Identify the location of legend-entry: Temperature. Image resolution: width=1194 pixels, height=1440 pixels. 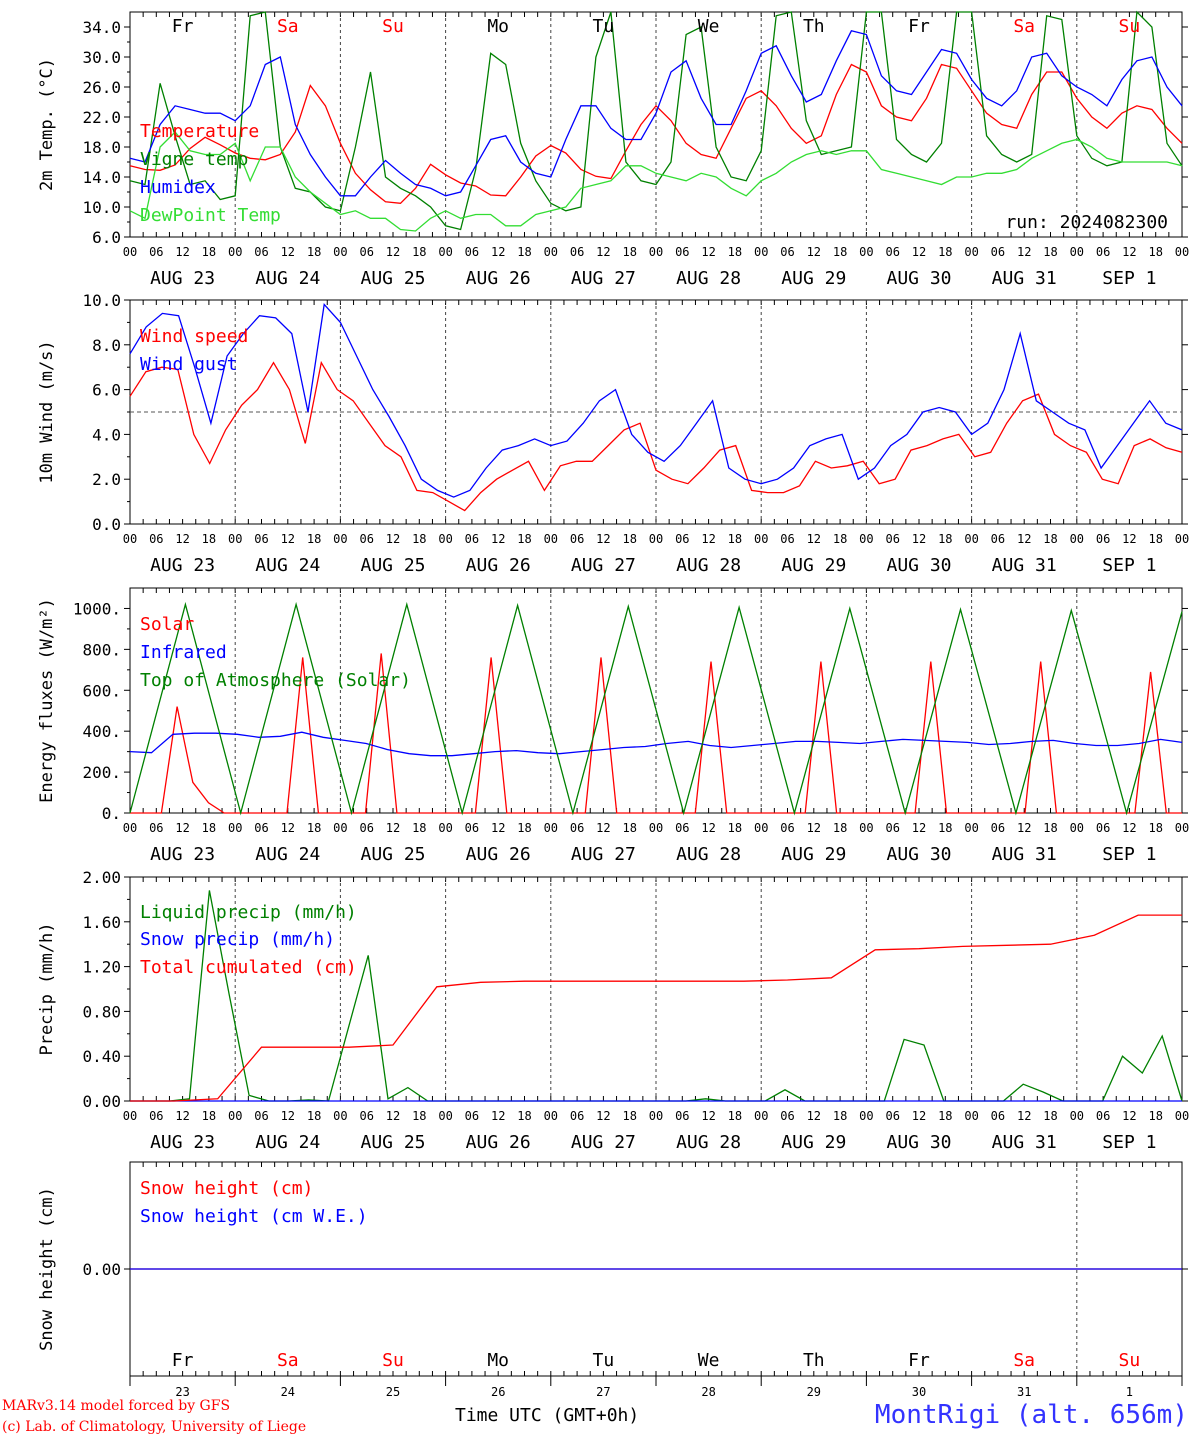
(199, 131).